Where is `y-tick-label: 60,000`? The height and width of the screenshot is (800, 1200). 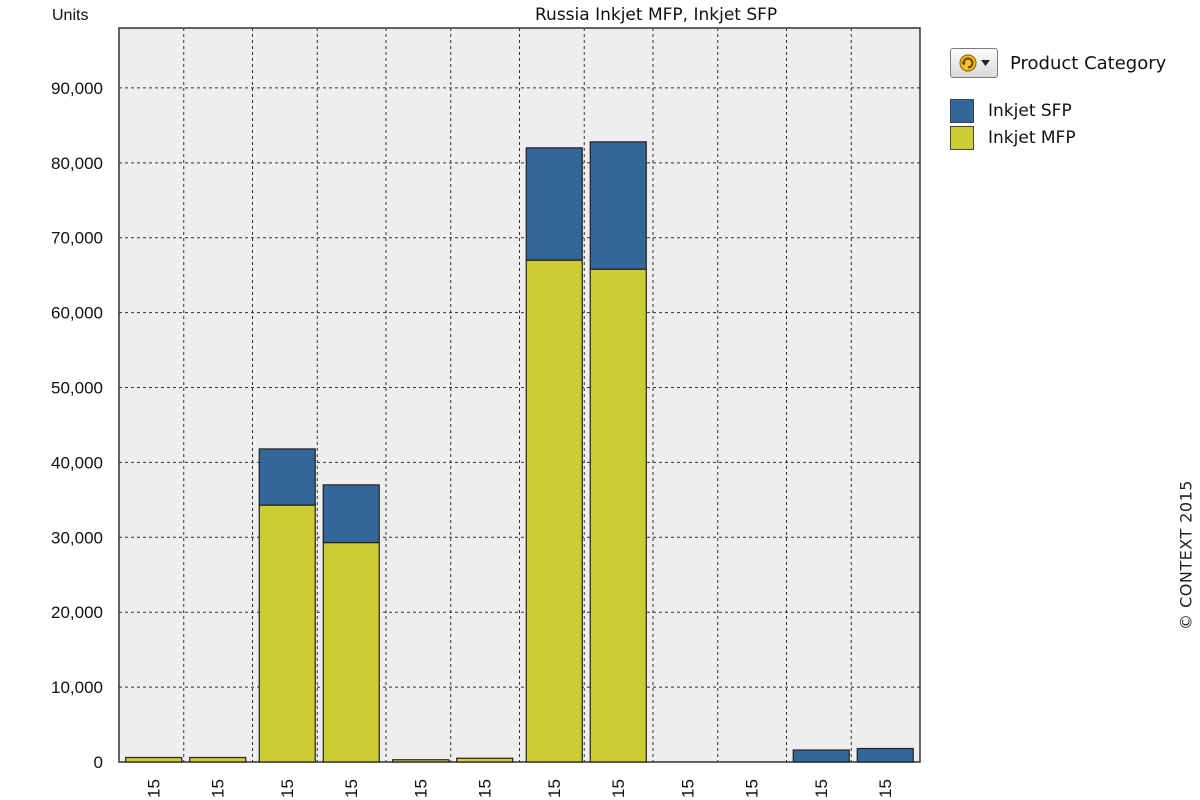 y-tick-label: 60,000 is located at coordinates (77, 313).